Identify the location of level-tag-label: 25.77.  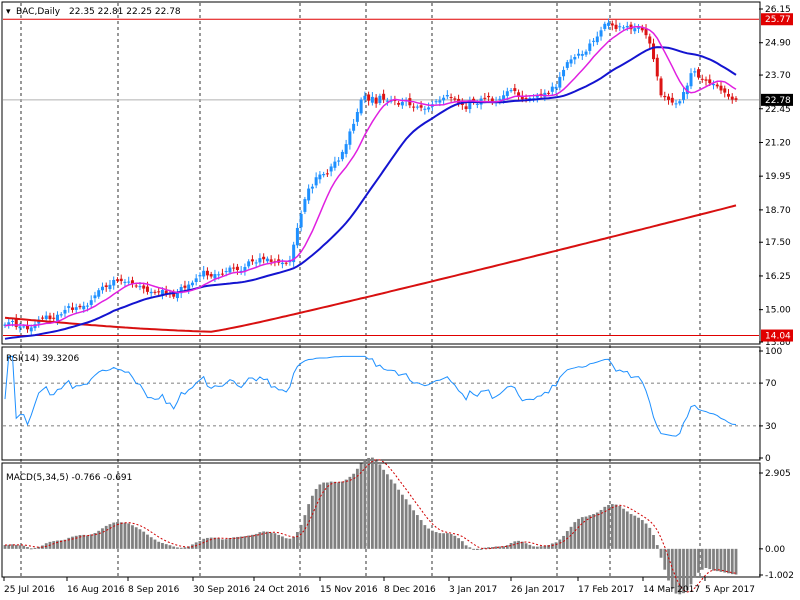
(778, 20).